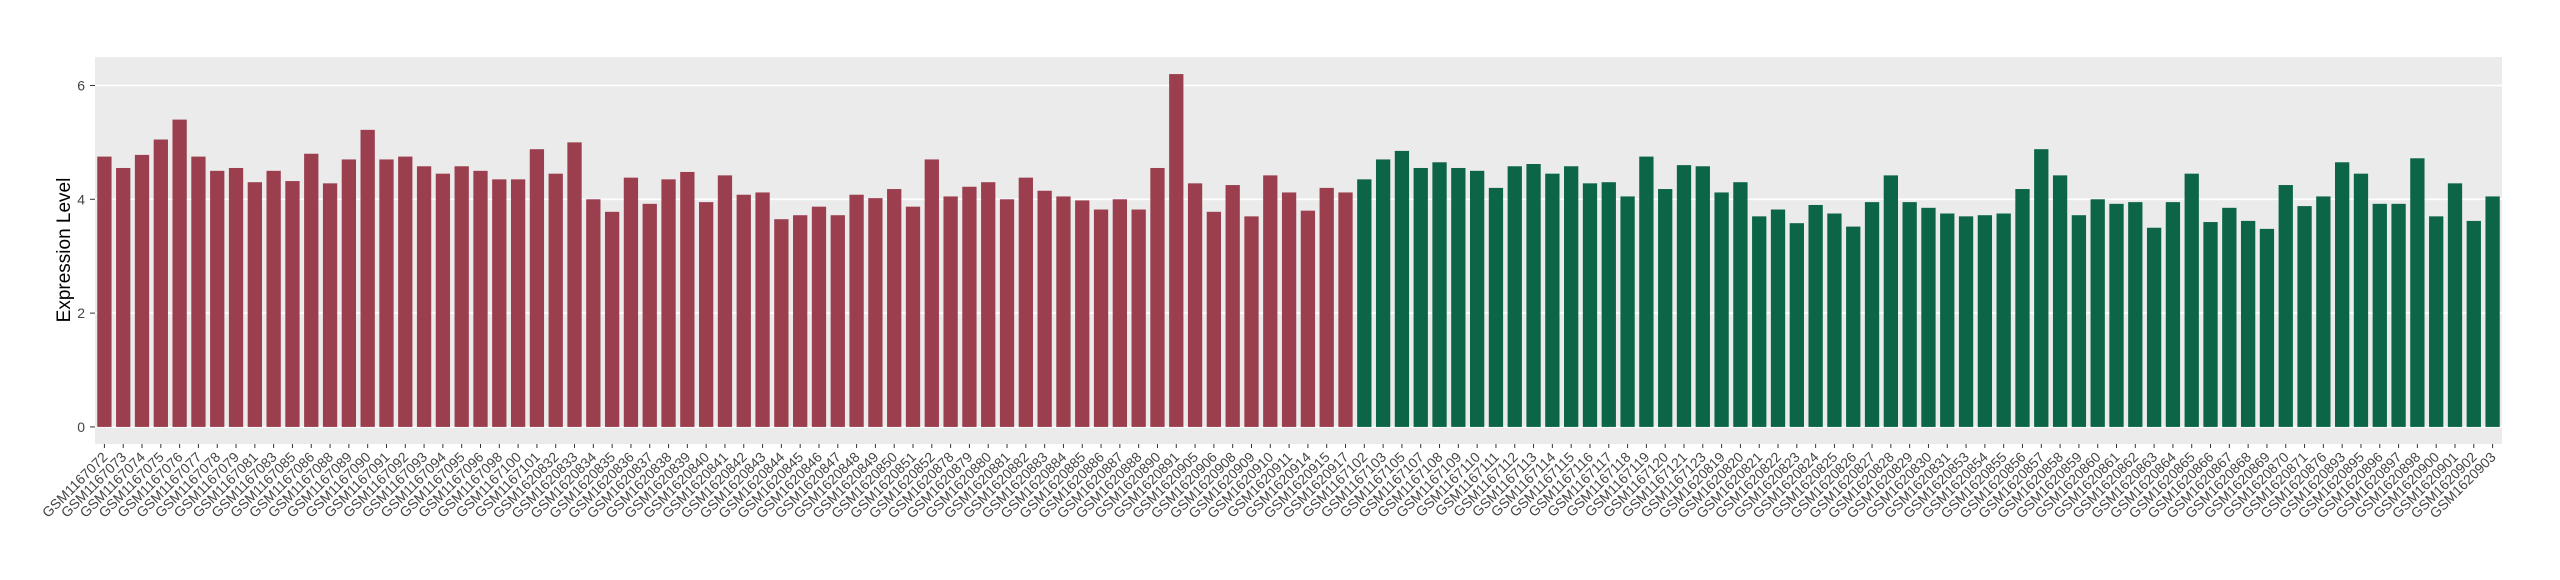  Describe the element at coordinates (64, 250) in the screenshot. I see `y-axis-label: Expression Level` at that location.